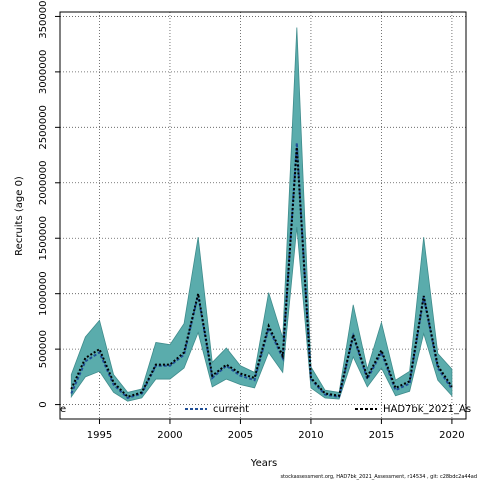 The height and width of the screenshot is (480, 480). I want to click on x-tick-label: 2010, so click(310, 435).